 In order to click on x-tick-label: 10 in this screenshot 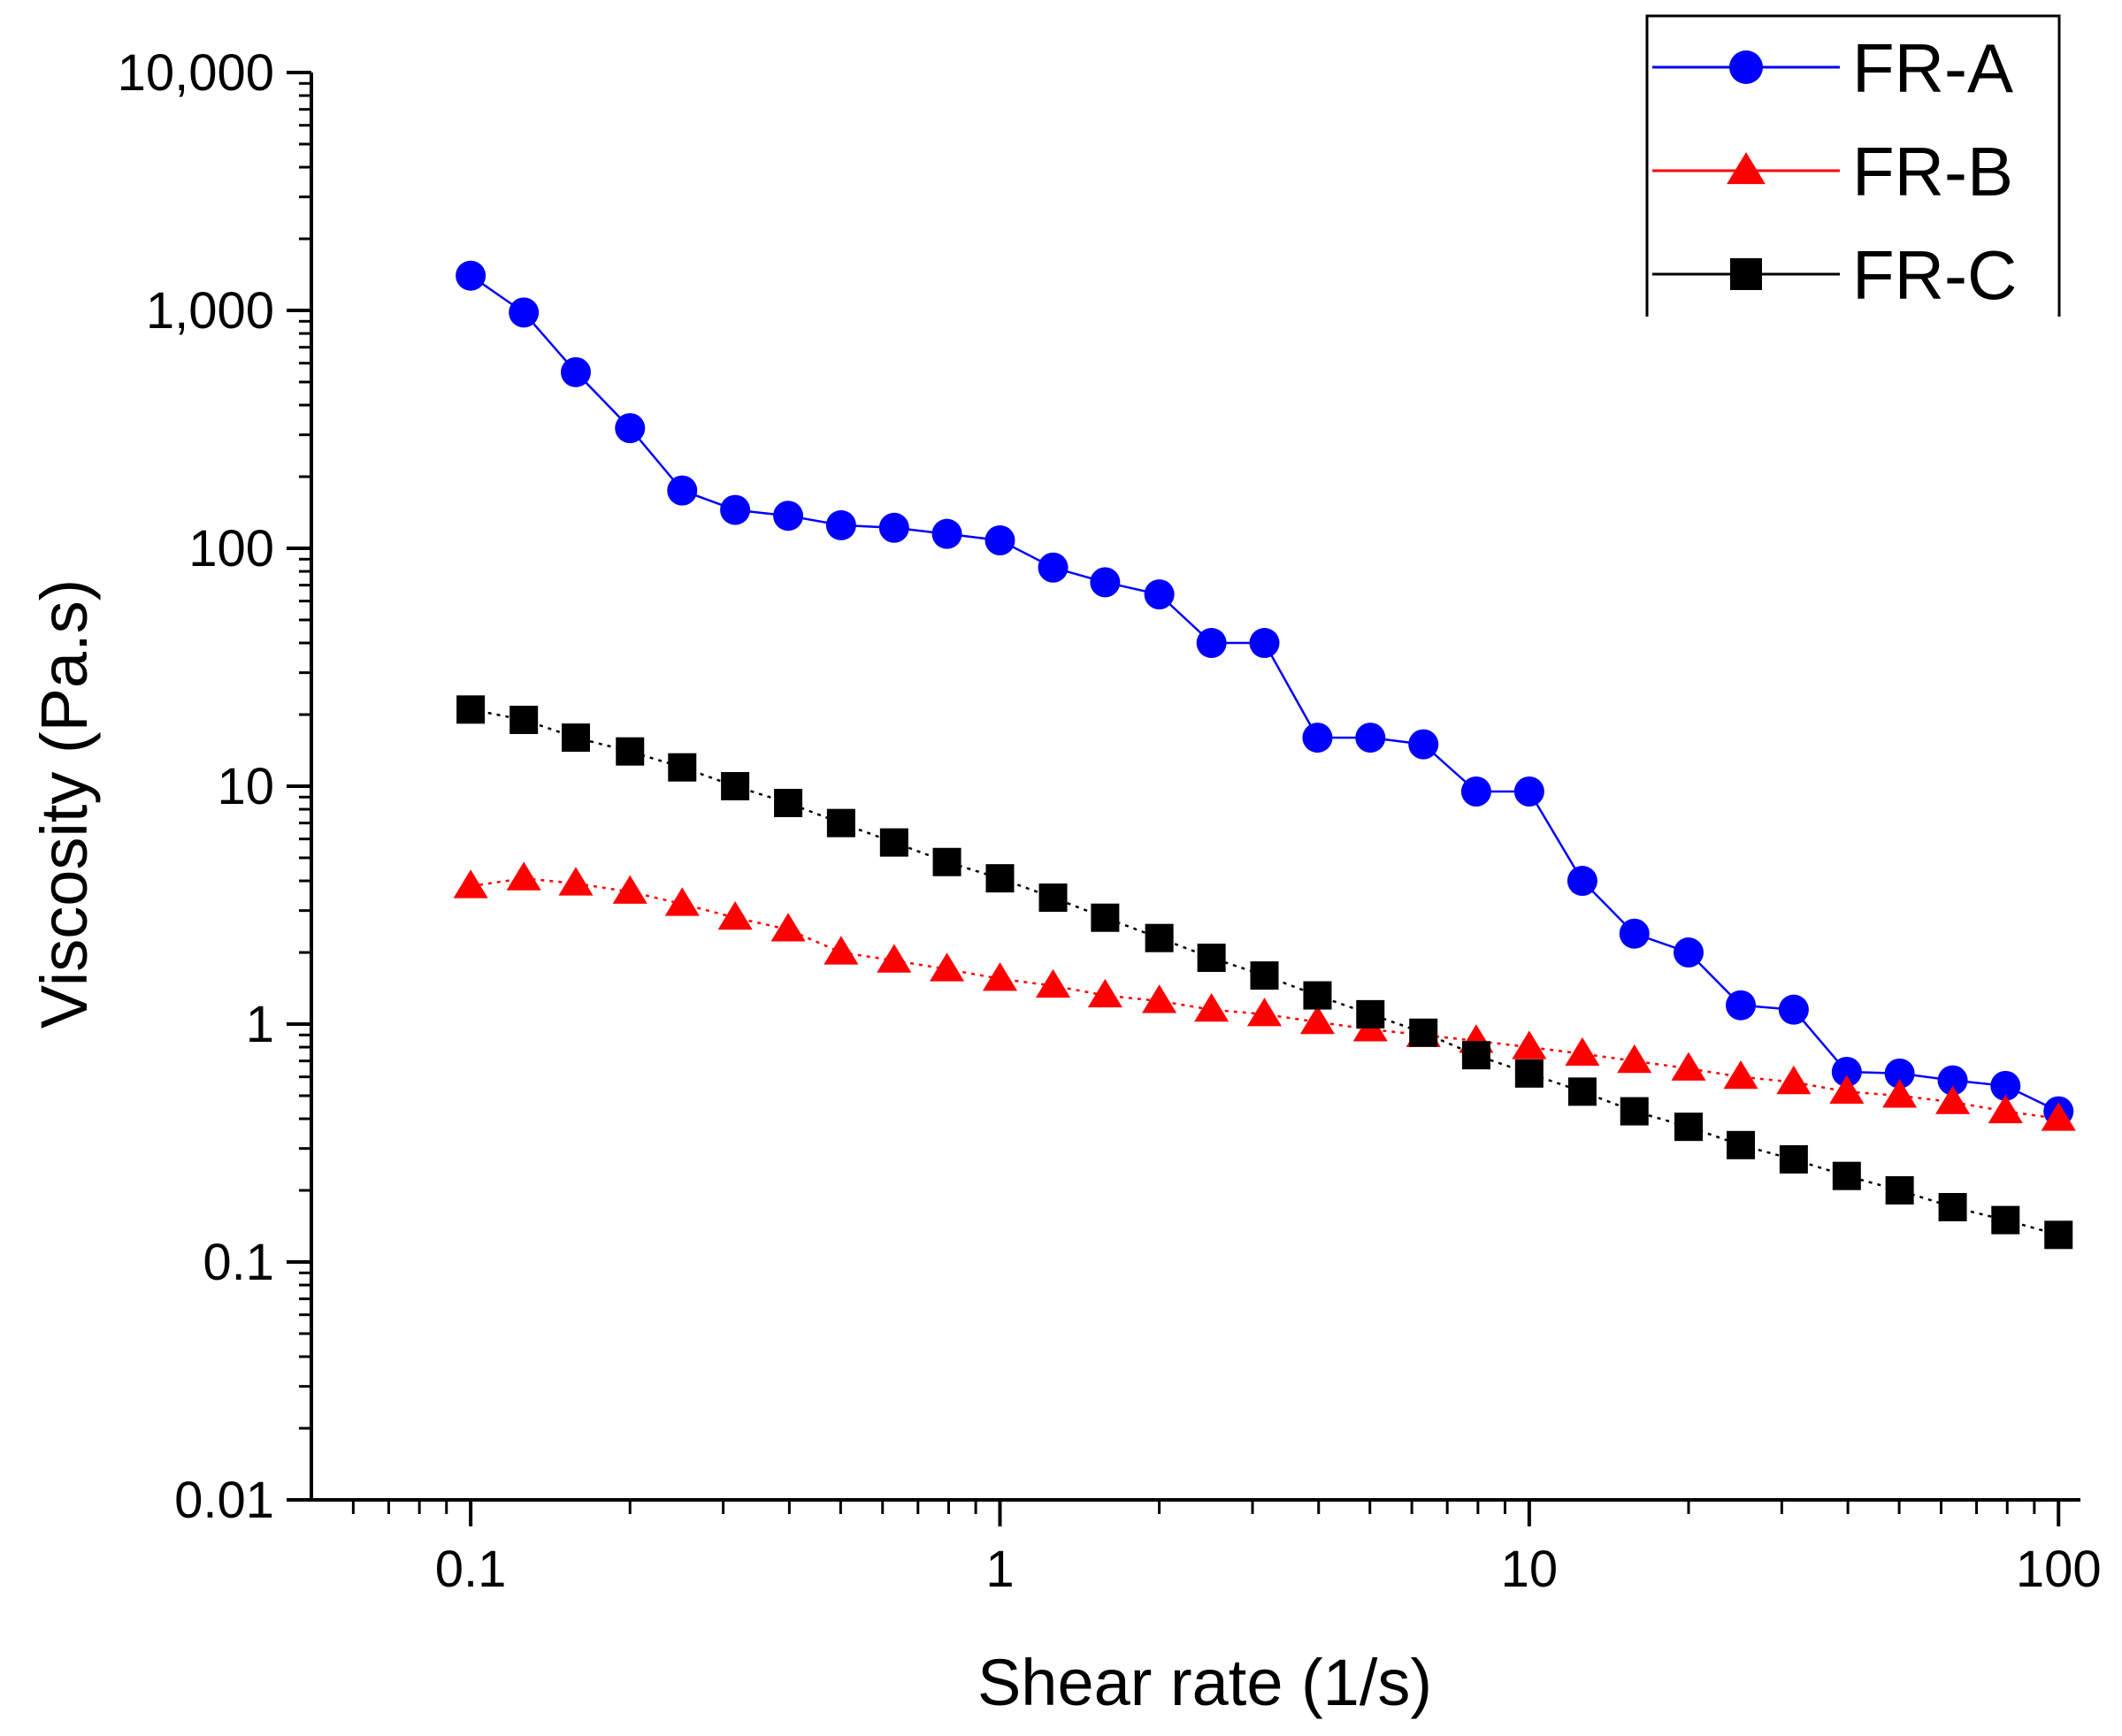, I will do `click(1530, 1569)`.